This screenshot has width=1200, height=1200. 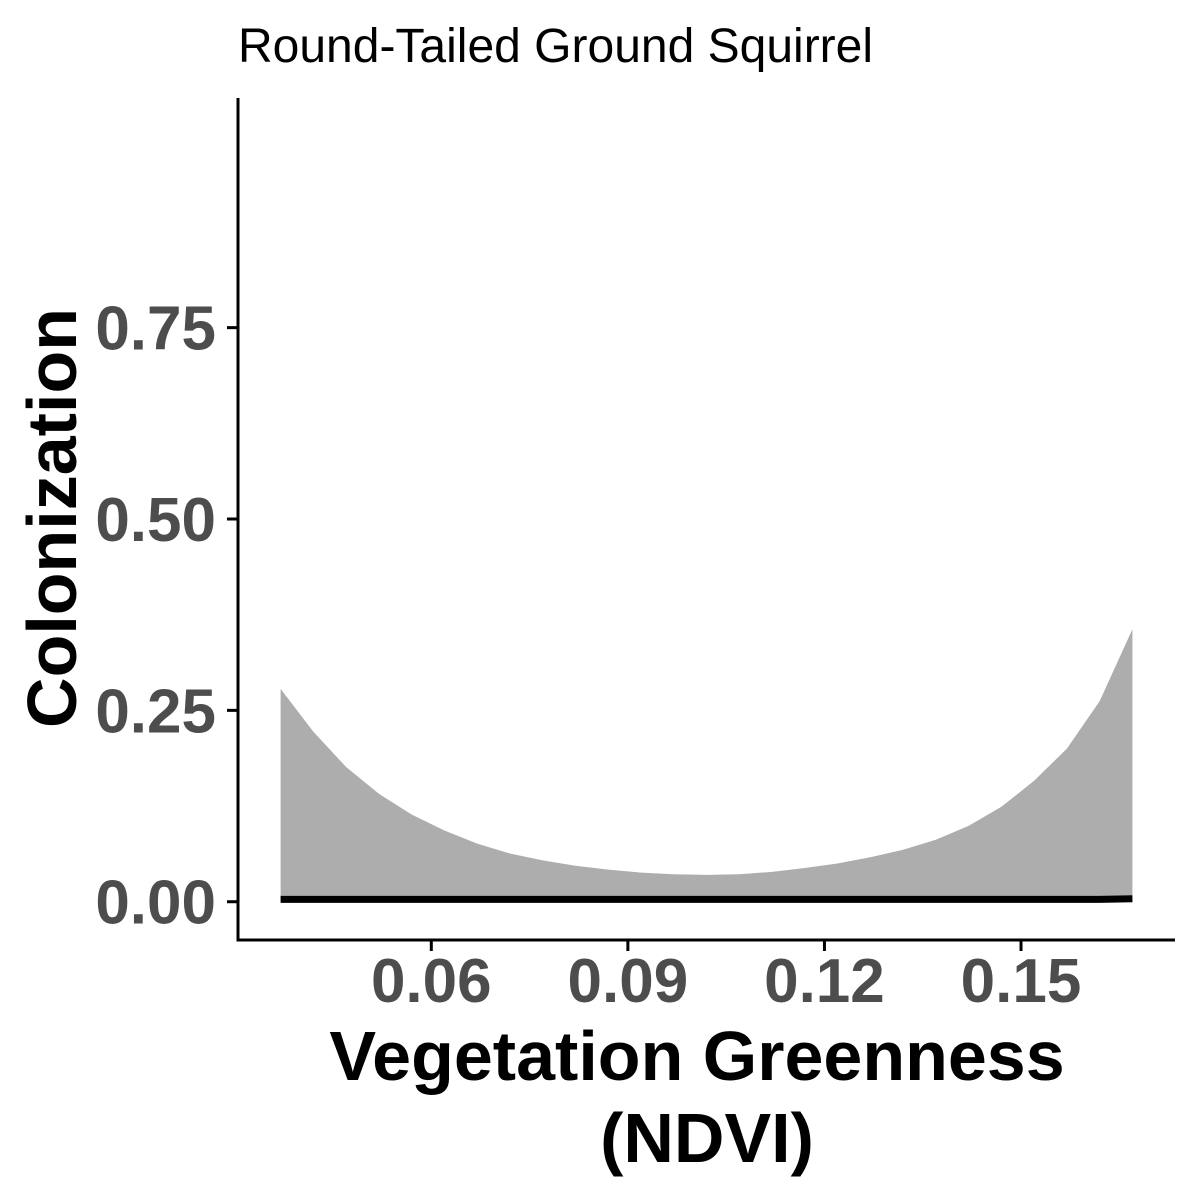 What do you see at coordinates (52, 518) in the screenshot?
I see `y-axis-title: Colonization` at bounding box center [52, 518].